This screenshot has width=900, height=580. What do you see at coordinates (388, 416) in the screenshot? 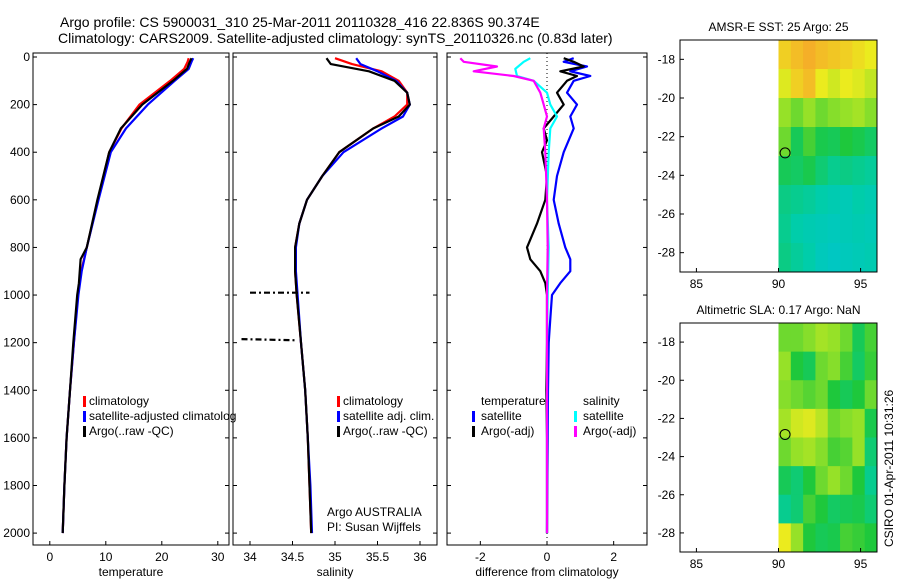
I see `salinity-legend-label: satellite adj. clim.` at bounding box center [388, 416].